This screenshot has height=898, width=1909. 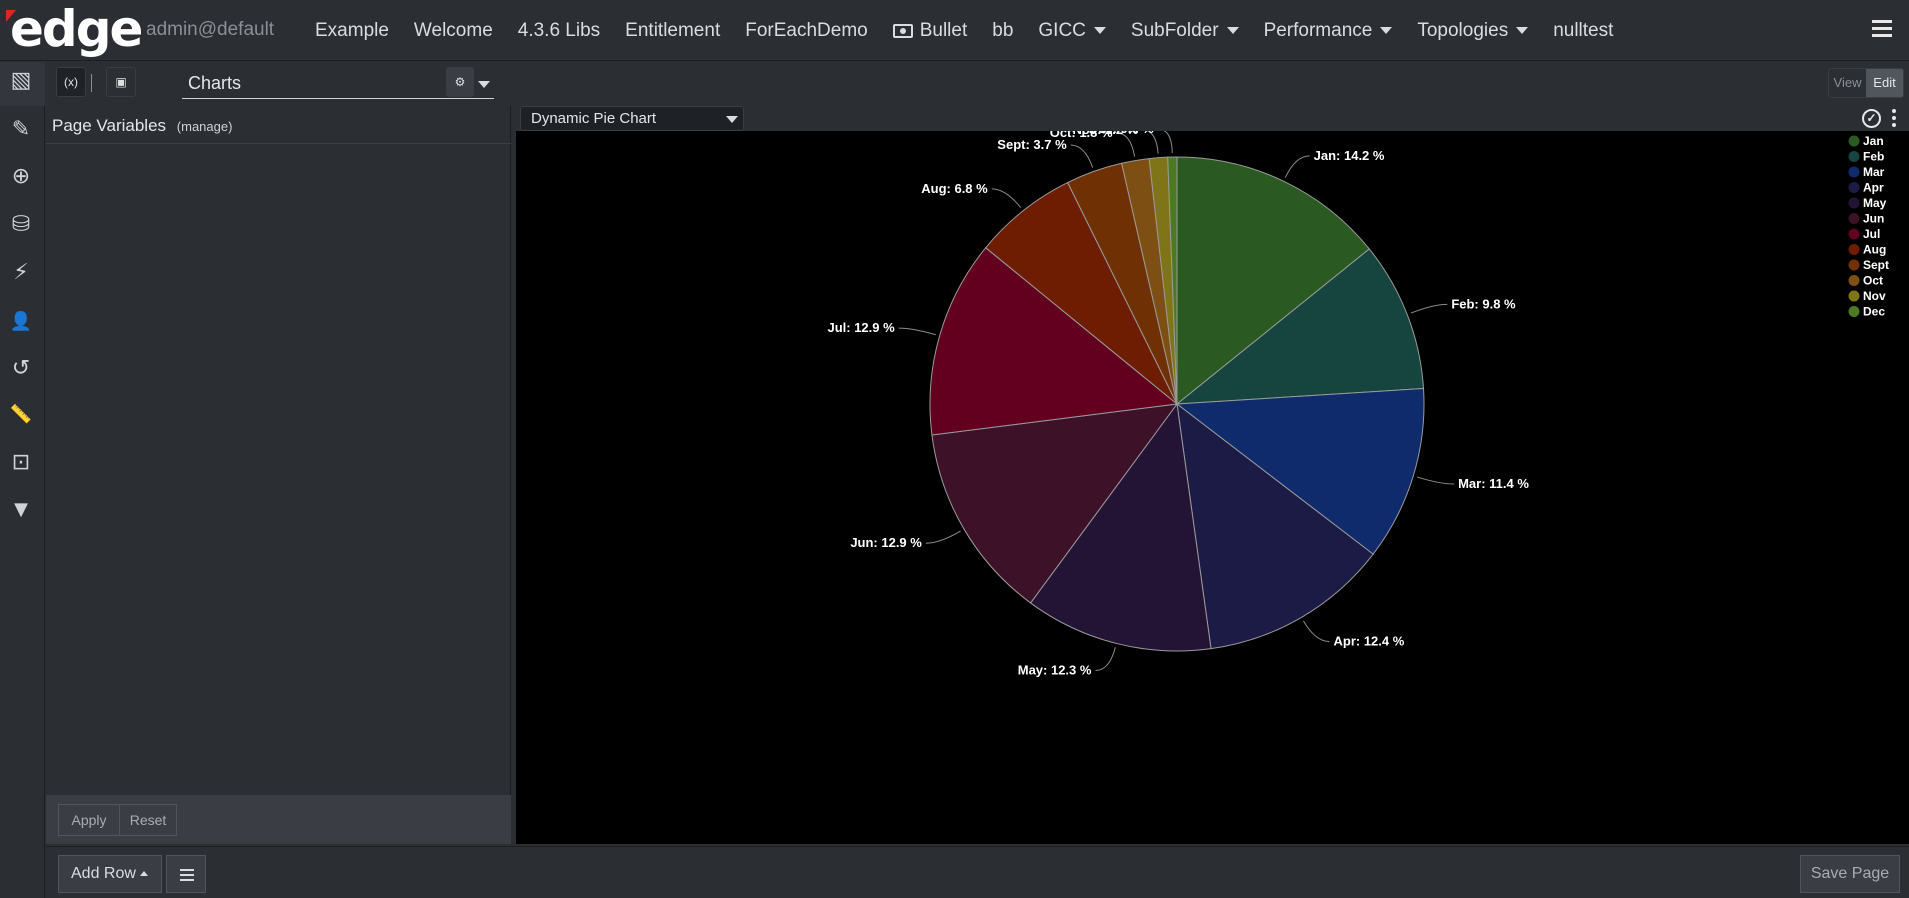 What do you see at coordinates (1873, 188) in the screenshot?
I see `legend-entry-apr: Apr` at bounding box center [1873, 188].